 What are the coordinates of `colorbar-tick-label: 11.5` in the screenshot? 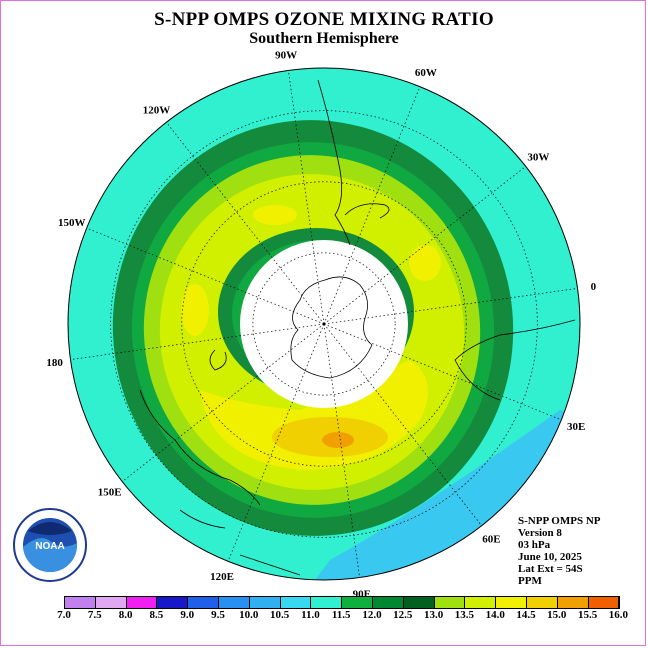 It's located at (341, 615).